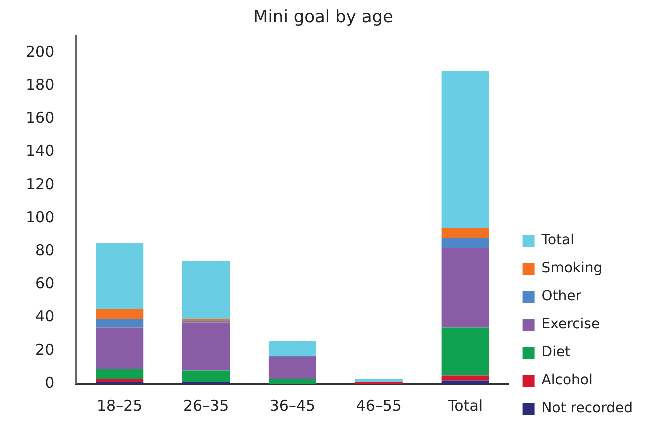 This screenshot has width=647, height=434. What do you see at coordinates (45, 250) in the screenshot?
I see `y-tick-label: 80` at bounding box center [45, 250].